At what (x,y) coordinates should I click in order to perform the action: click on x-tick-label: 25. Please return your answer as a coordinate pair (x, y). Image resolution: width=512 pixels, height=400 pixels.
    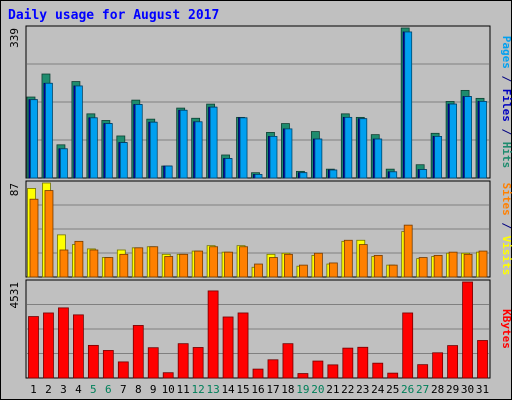
    Looking at the image, I should click on (392, 389).